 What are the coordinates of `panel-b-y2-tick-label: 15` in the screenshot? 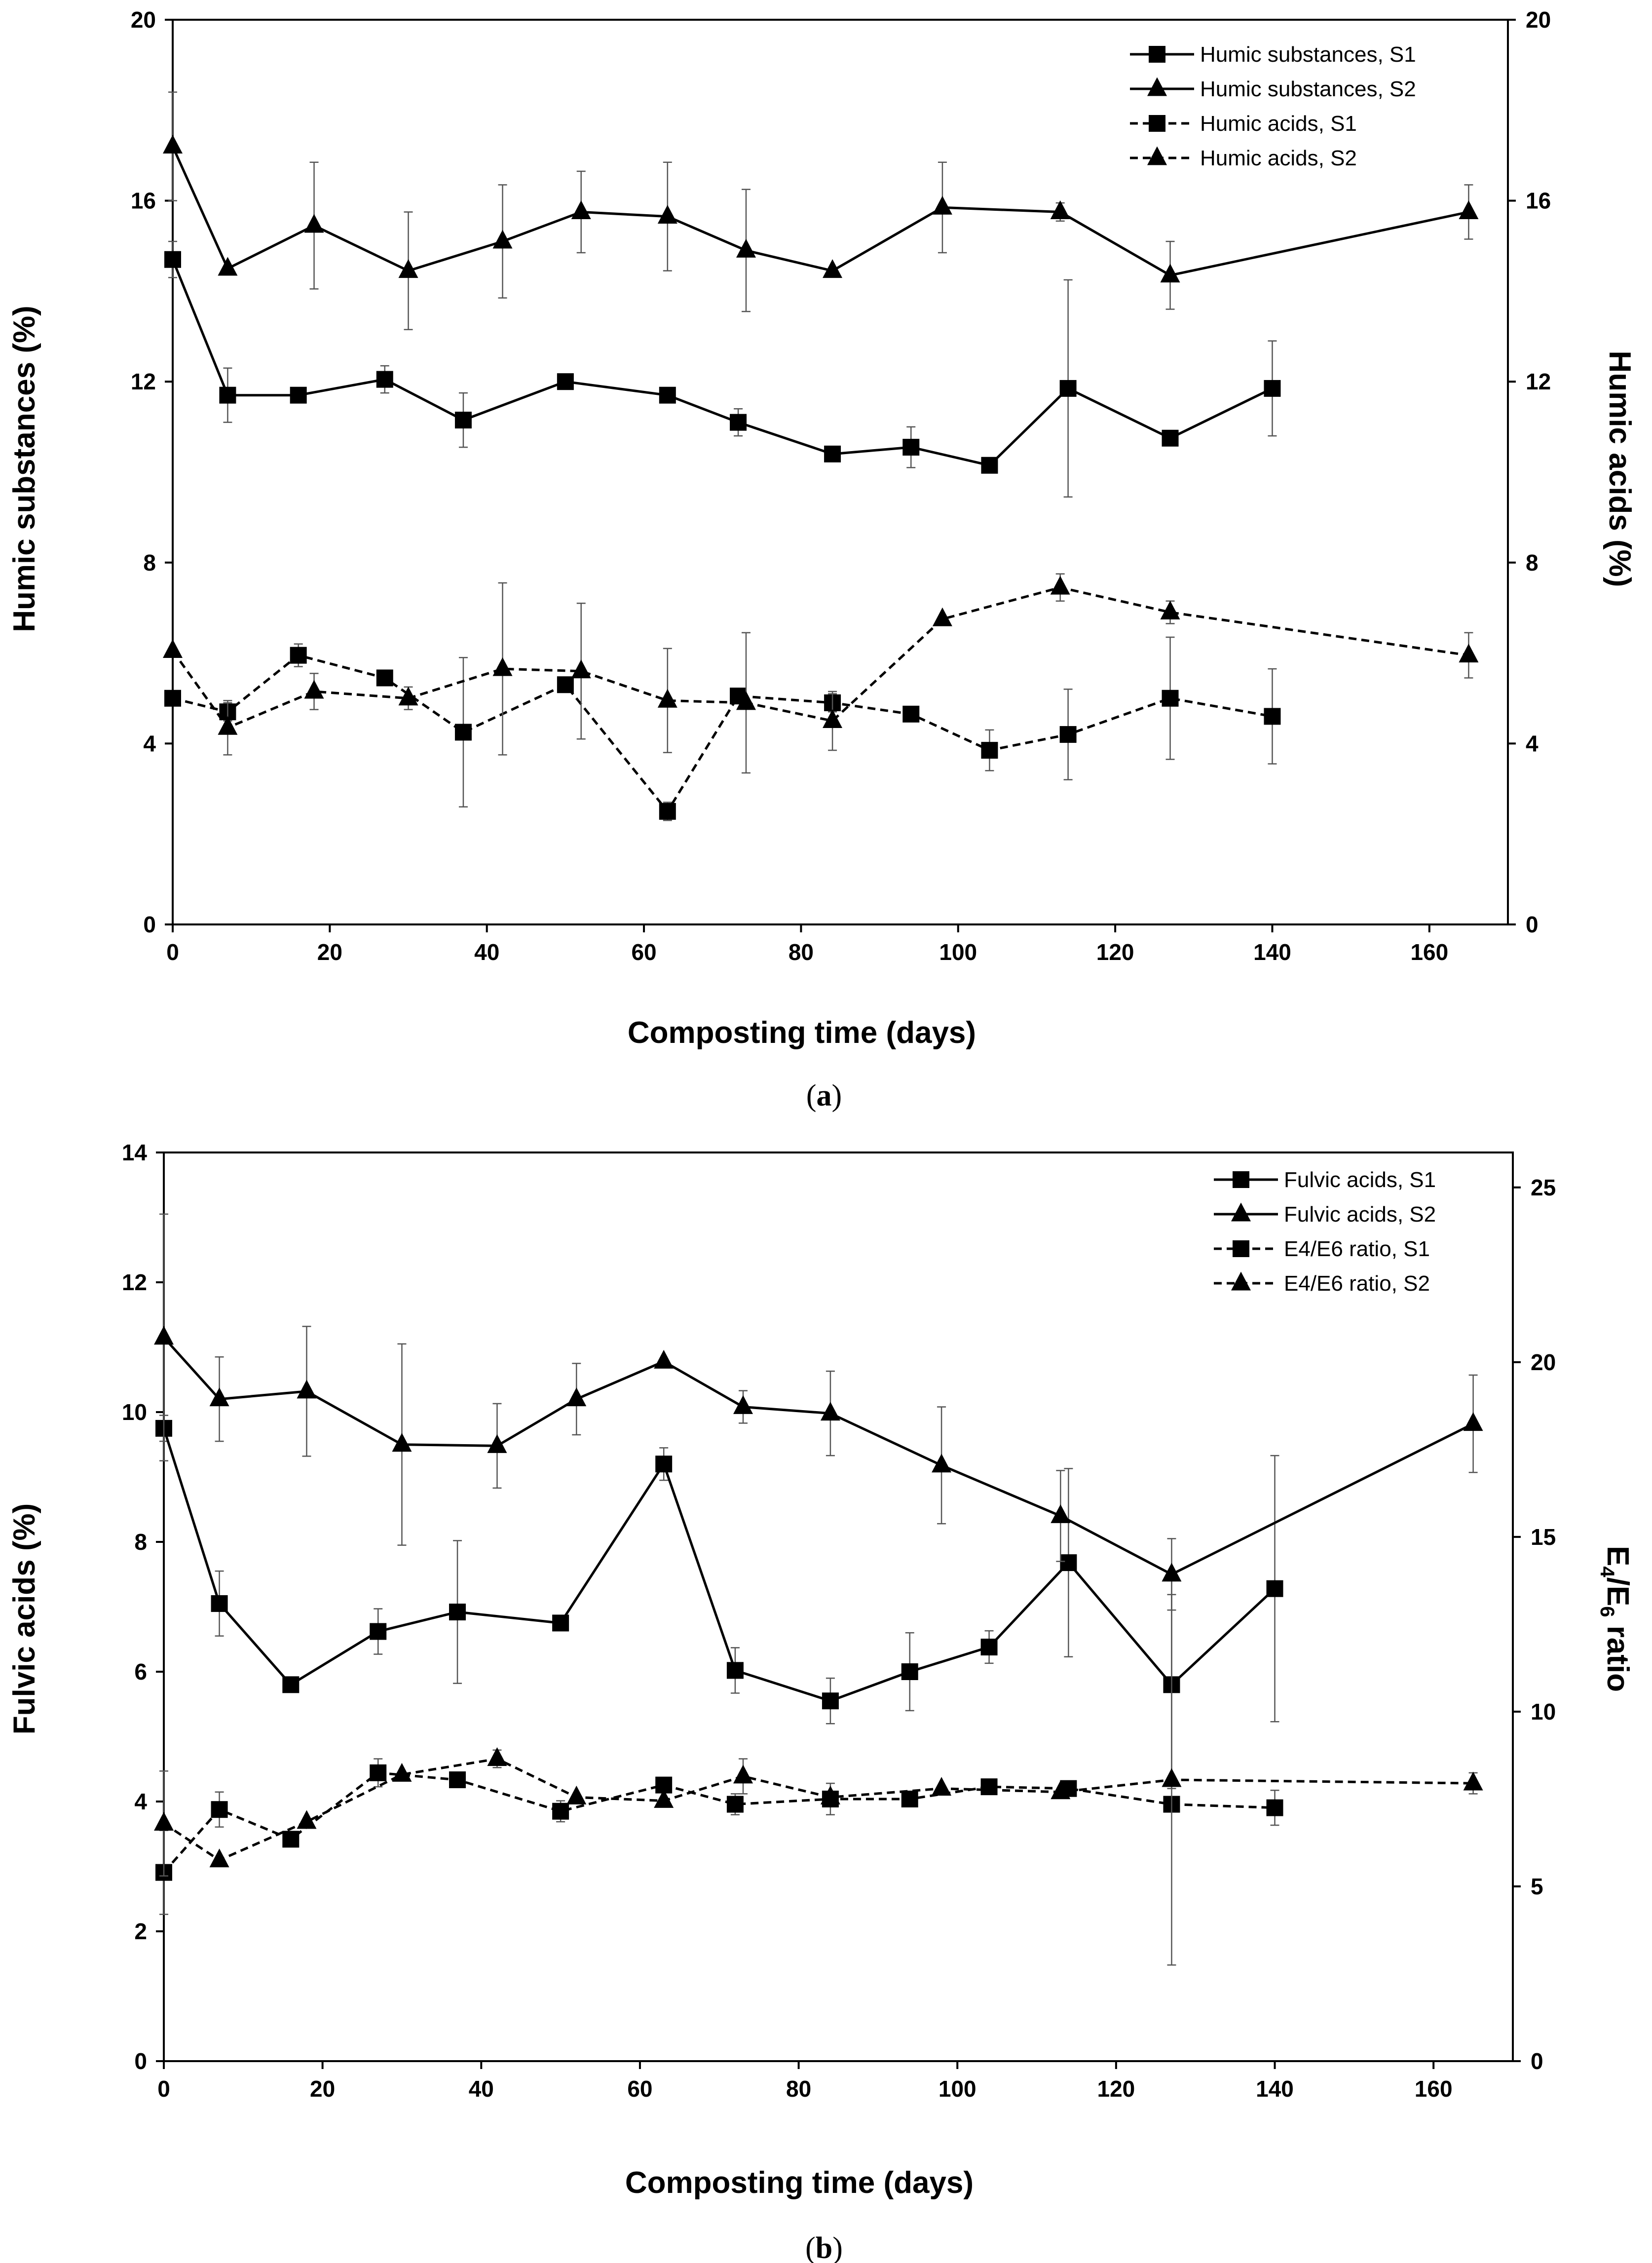 It's located at (1543, 1537).